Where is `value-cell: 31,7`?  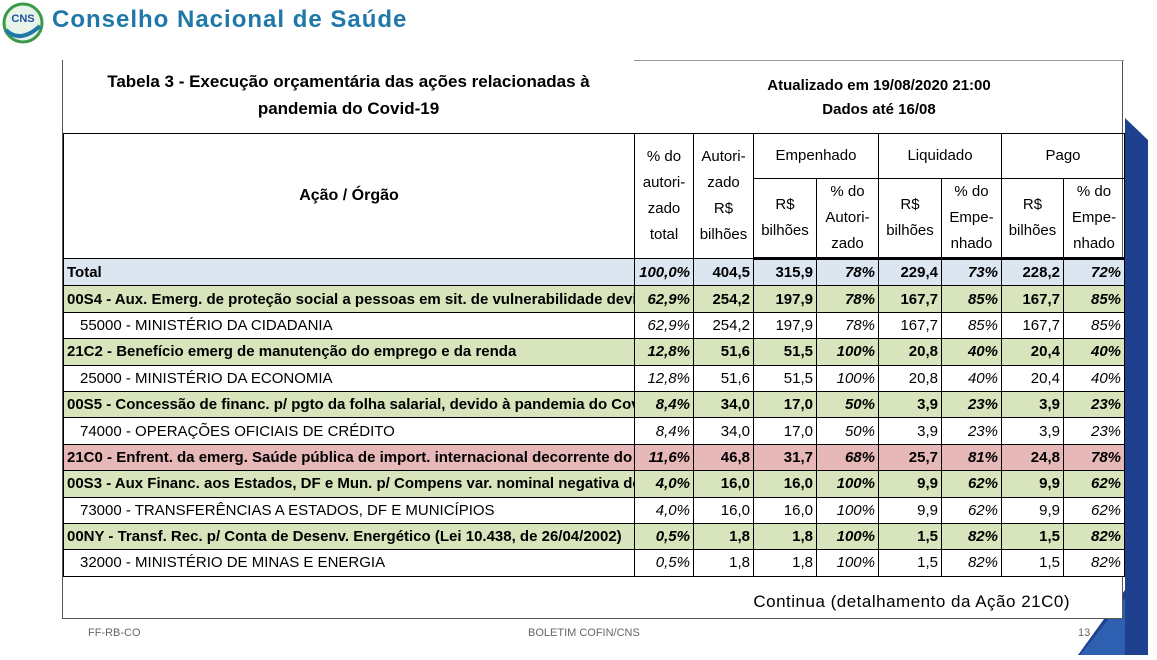 value-cell: 31,7 is located at coordinates (785, 457).